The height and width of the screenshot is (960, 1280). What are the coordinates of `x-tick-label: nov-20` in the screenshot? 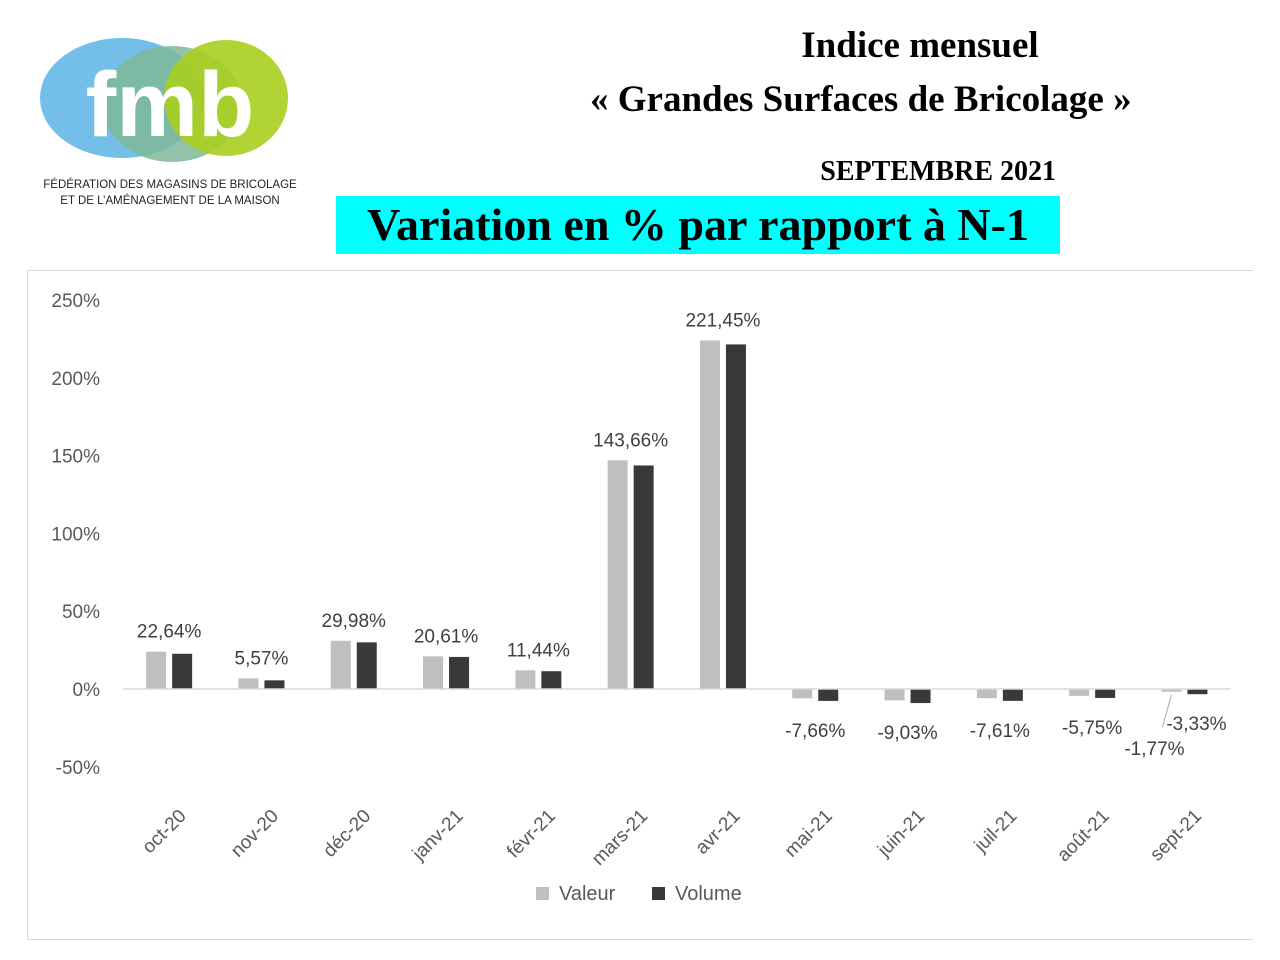 It's located at (255, 834).